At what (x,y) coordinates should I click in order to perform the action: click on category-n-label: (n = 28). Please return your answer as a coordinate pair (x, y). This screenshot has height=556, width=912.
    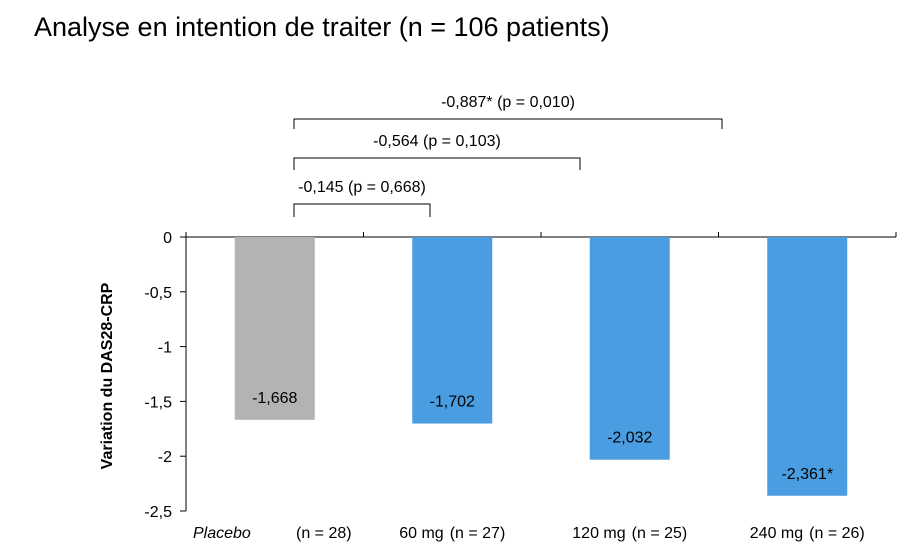
    Looking at the image, I should click on (324, 533).